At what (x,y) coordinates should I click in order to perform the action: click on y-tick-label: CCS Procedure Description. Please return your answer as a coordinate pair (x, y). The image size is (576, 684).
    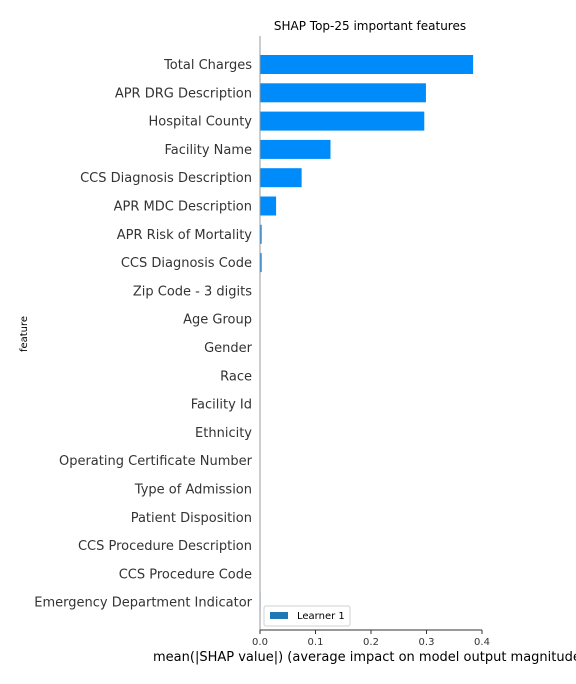
    Looking at the image, I should click on (165, 546).